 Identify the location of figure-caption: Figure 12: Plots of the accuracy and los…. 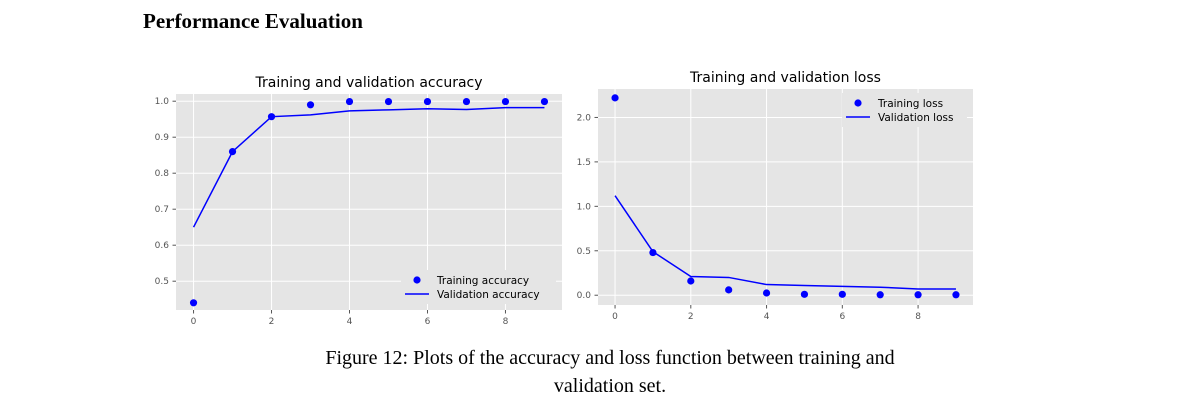
(610, 372).